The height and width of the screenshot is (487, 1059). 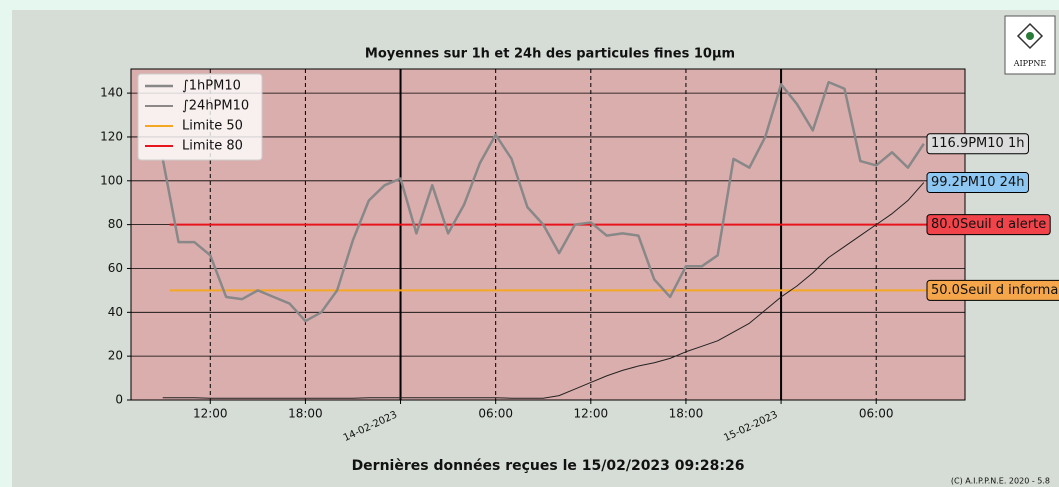 What do you see at coordinates (1000, 481) in the screenshot?
I see `footer: (C) A.I.P.P.N.E. 2020 - 5.8` at bounding box center [1000, 481].